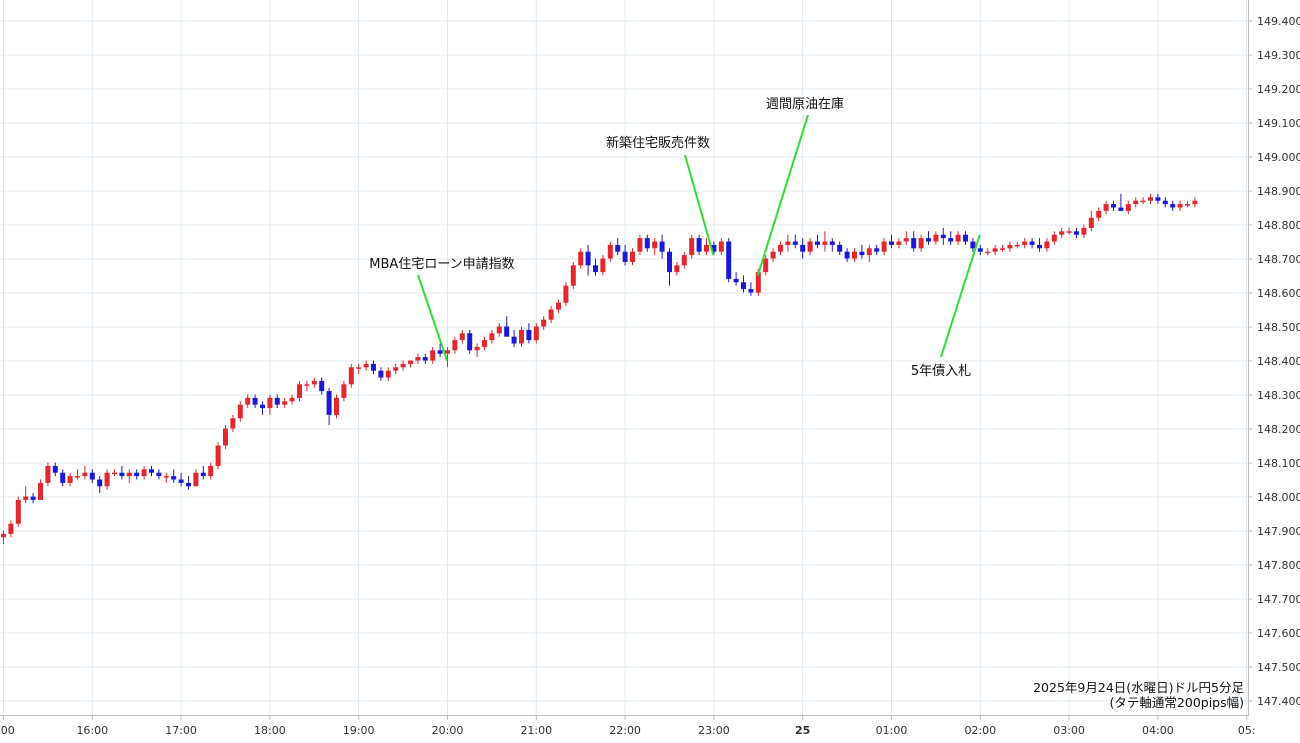 The height and width of the screenshot is (743, 1300). Describe the element at coordinates (1278, 327) in the screenshot. I see `y-tick-label: 148.500` at that location.